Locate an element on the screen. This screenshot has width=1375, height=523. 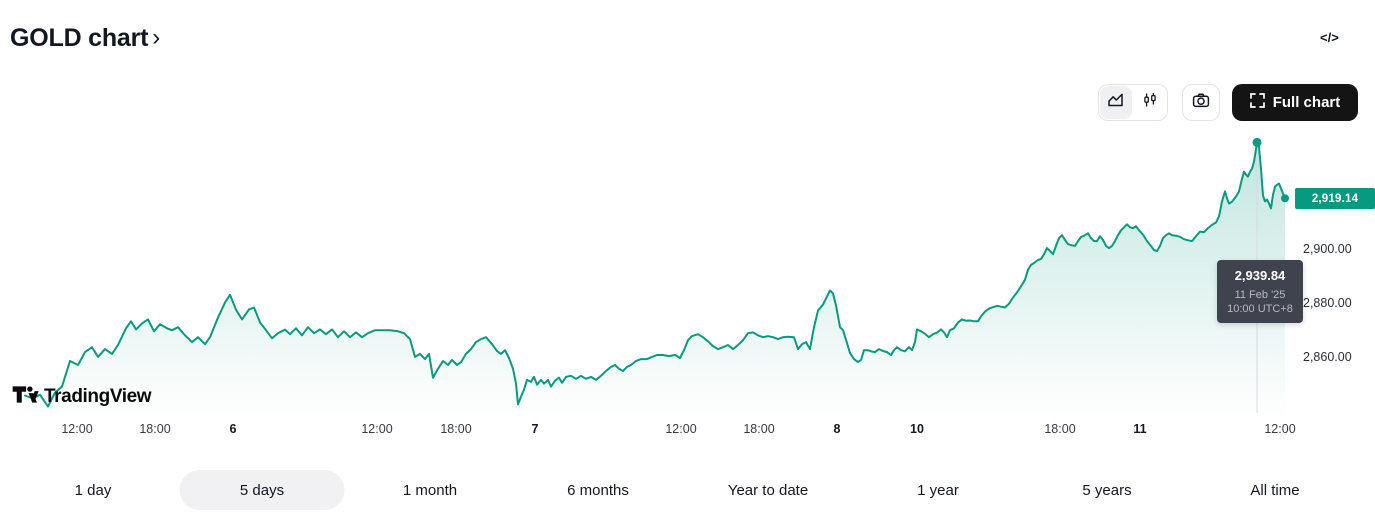
symbol-title: GOLD chart is located at coordinates (79, 38).